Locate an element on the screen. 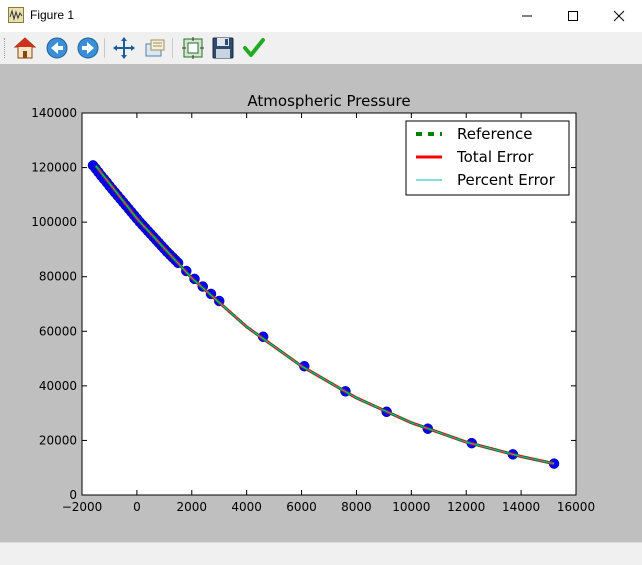  minimize-icon is located at coordinates (527, 16).